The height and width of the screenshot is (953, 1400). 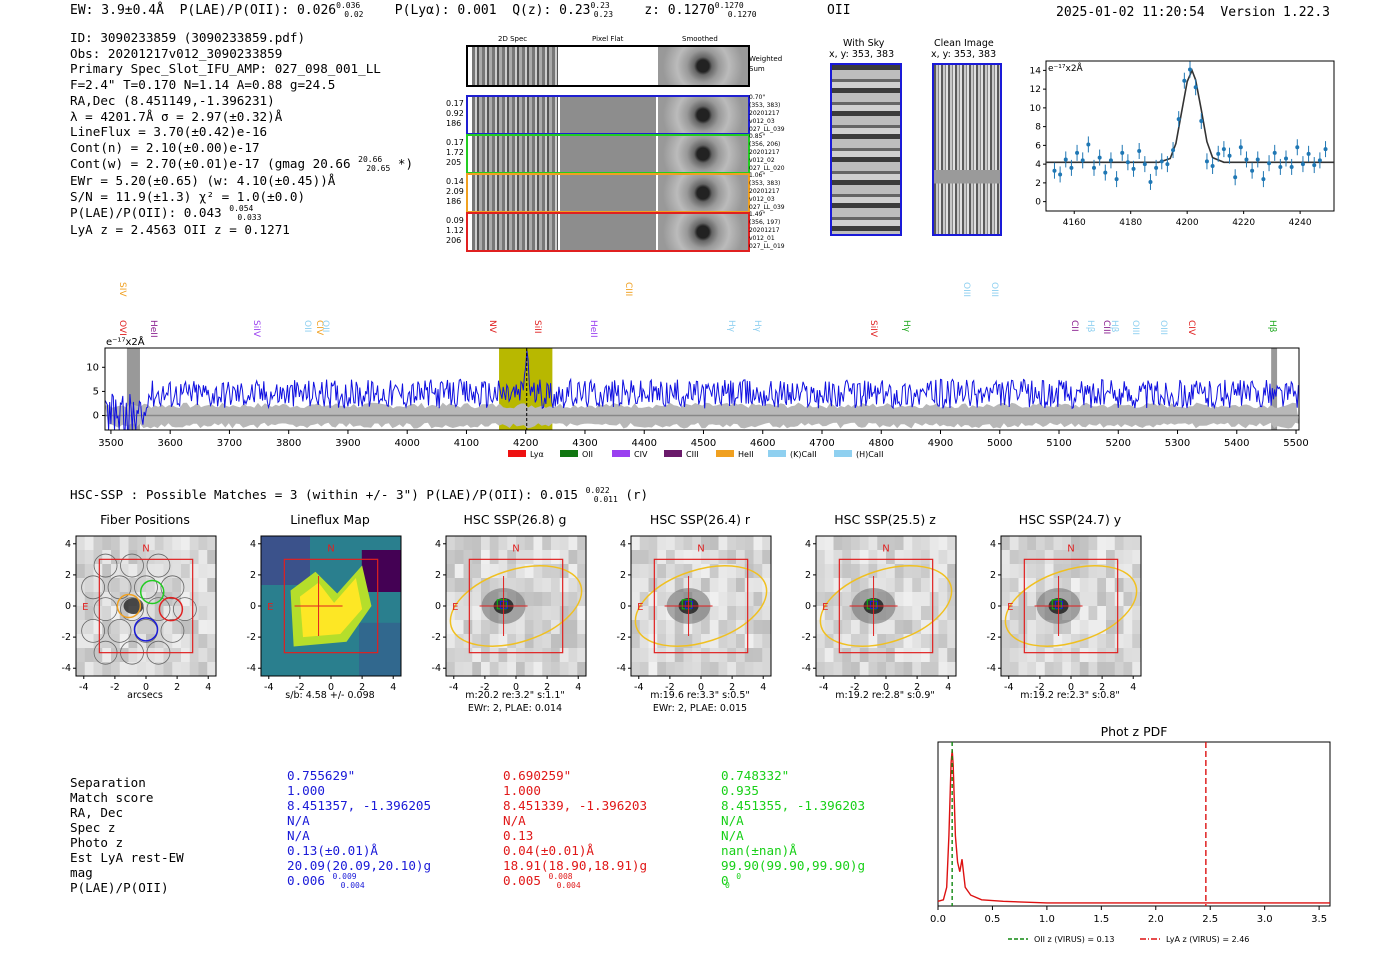 I want to click on match-value: 0.04(±0.01)Å, so click(x=548, y=850).